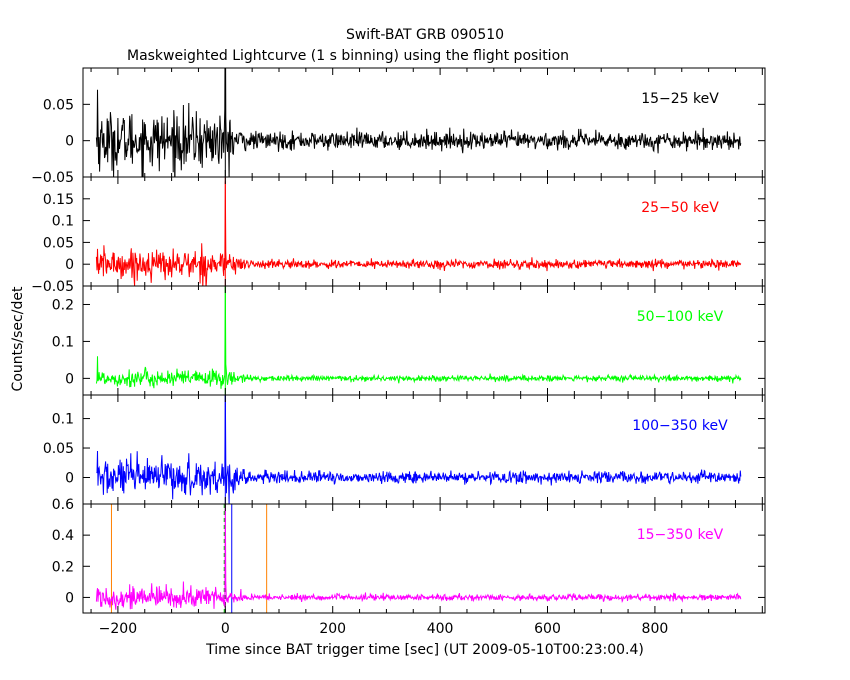 The height and width of the screenshot is (680, 850). Describe the element at coordinates (384, 629) in the screenshot. I see `x-axis: −200 0 200 400 600 800` at that location.